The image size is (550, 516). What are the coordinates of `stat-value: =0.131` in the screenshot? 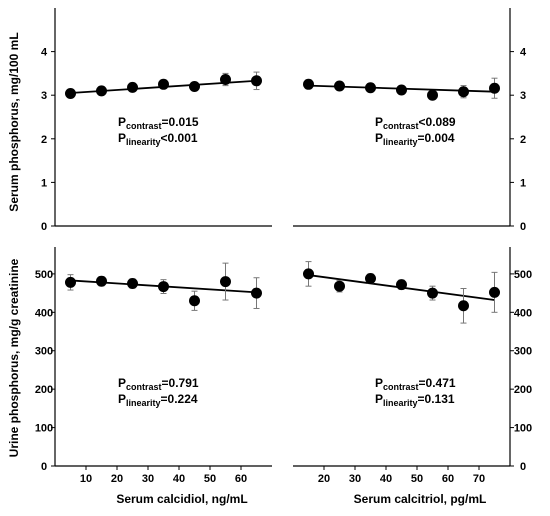 It's located at (436, 399).